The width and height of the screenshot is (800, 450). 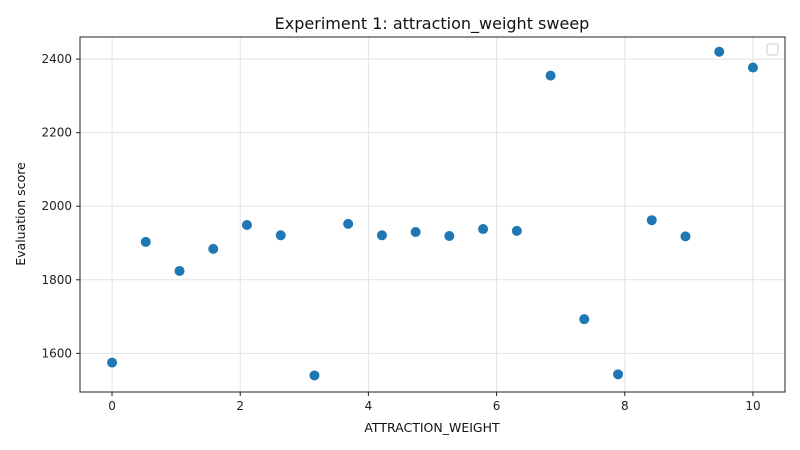 I want to click on x-tick-label: 4, so click(x=369, y=406).